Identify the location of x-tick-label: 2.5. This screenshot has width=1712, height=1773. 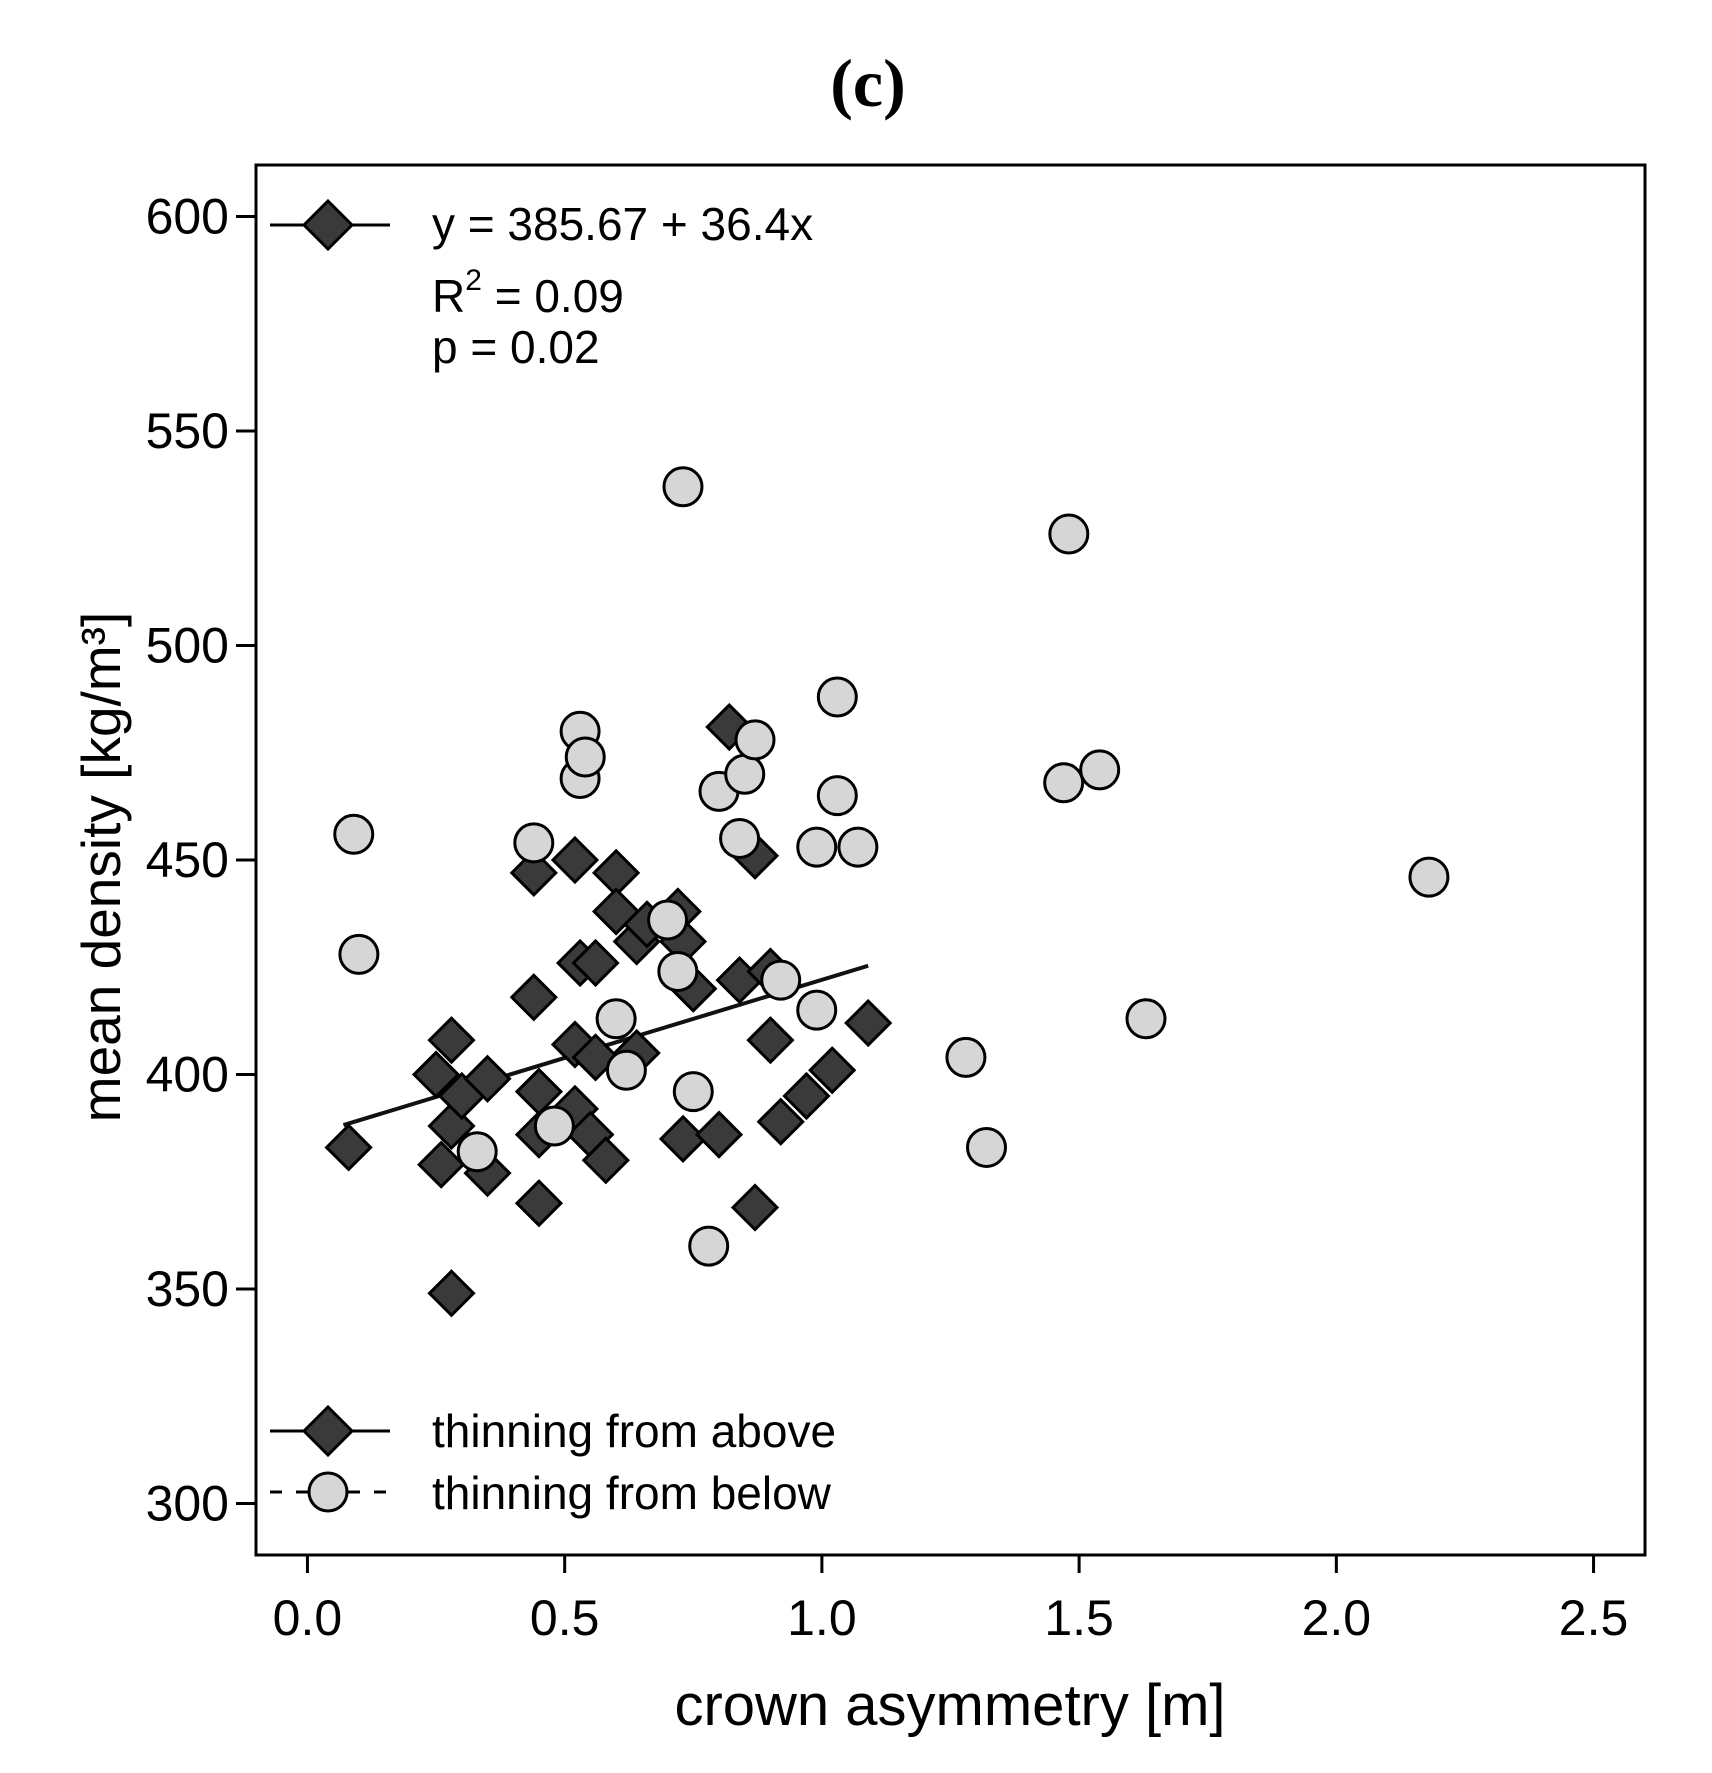
(1594, 1618).